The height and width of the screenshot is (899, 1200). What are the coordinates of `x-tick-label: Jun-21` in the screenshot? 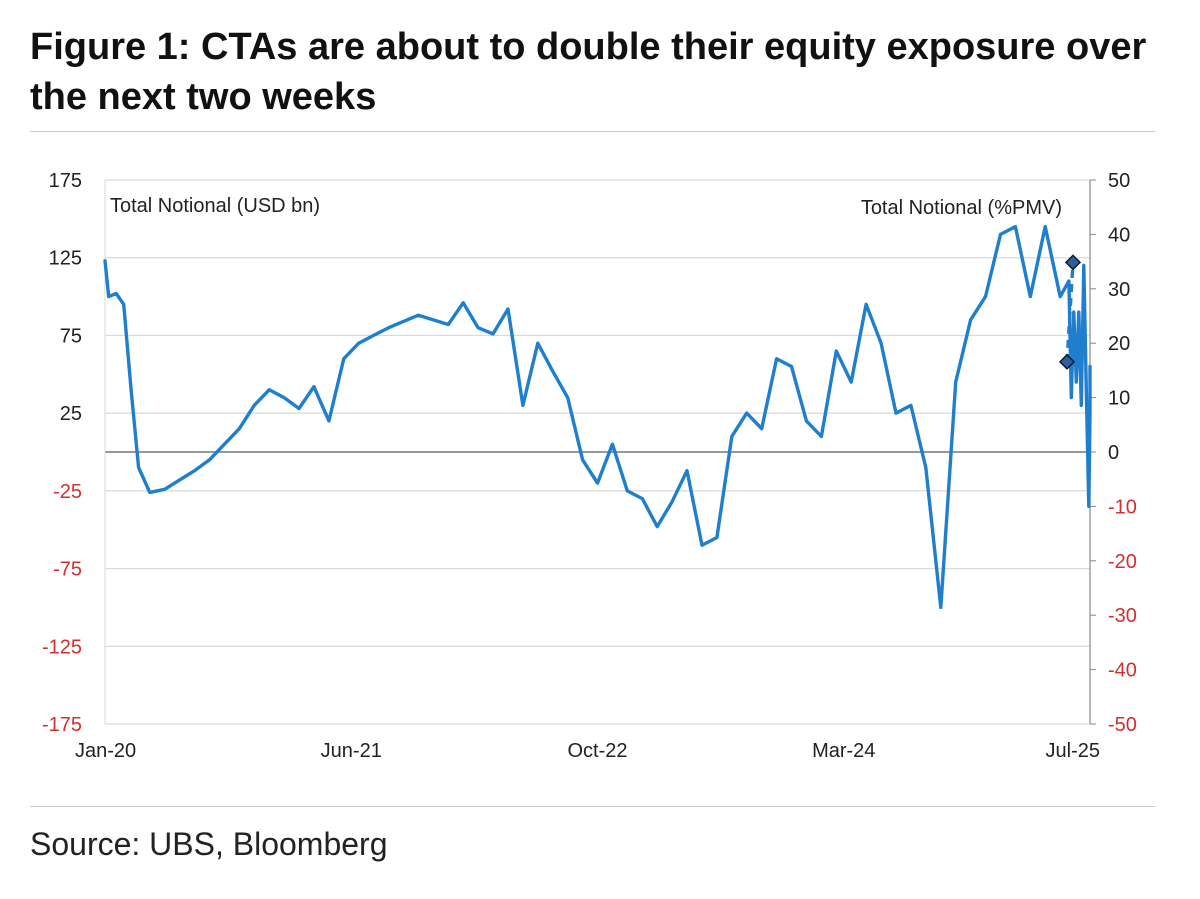 It's located at (351, 751).